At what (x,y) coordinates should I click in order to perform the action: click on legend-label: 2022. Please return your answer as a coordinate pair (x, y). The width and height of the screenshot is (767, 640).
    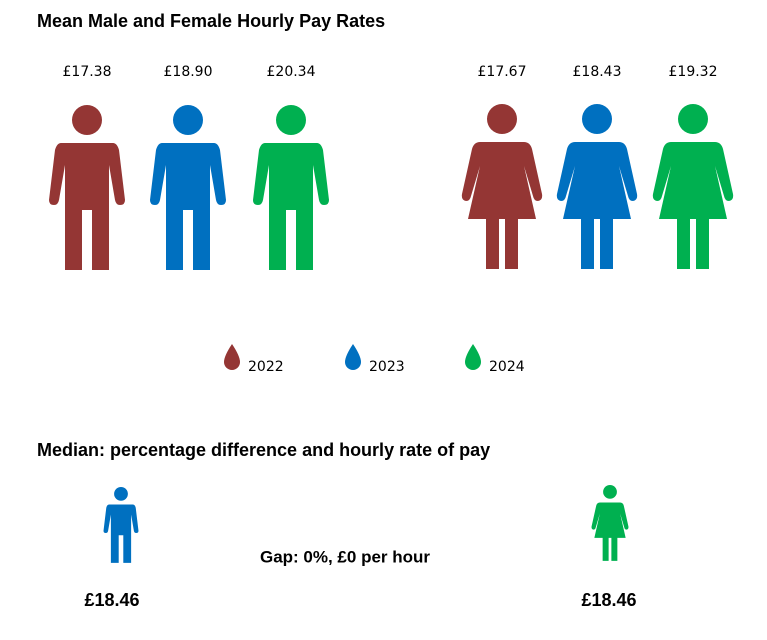
    Looking at the image, I should click on (266, 367).